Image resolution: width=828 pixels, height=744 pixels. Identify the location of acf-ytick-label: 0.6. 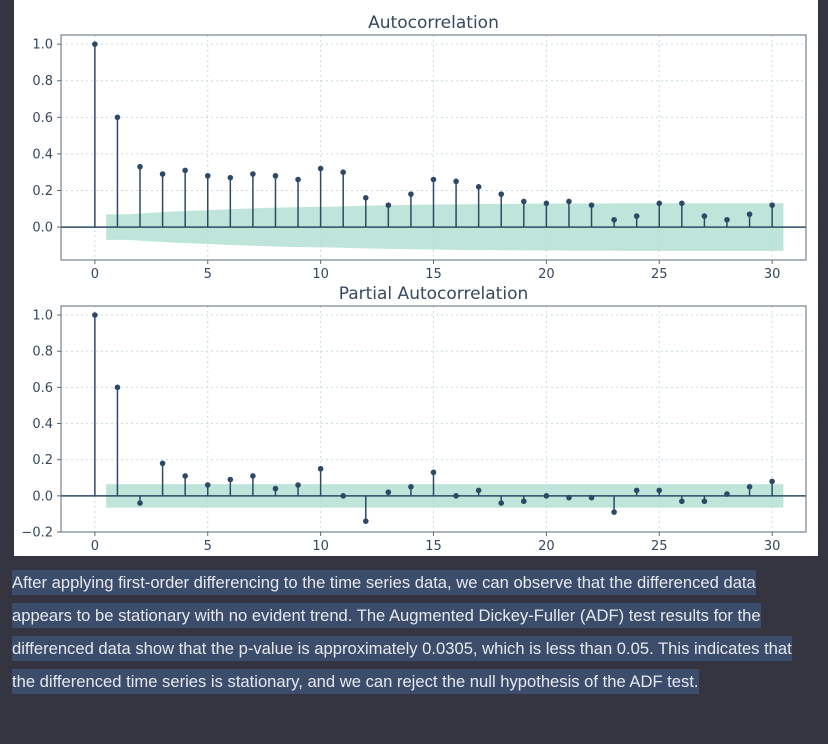
(42, 118).